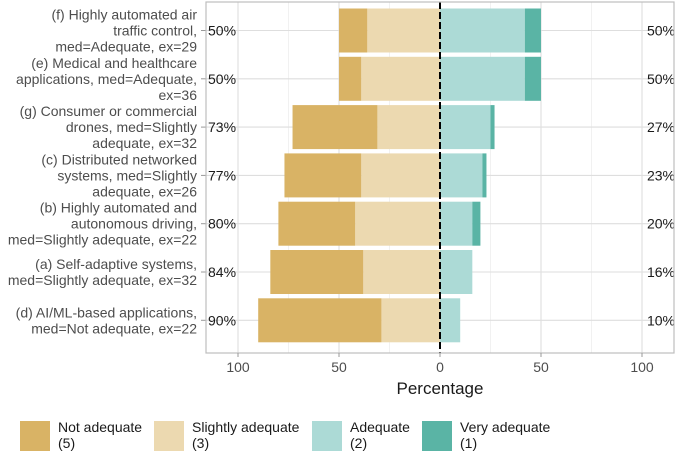 The height and width of the screenshot is (452, 676). I want to click on category-label: (e) Medical and healthcare, so click(114, 63).